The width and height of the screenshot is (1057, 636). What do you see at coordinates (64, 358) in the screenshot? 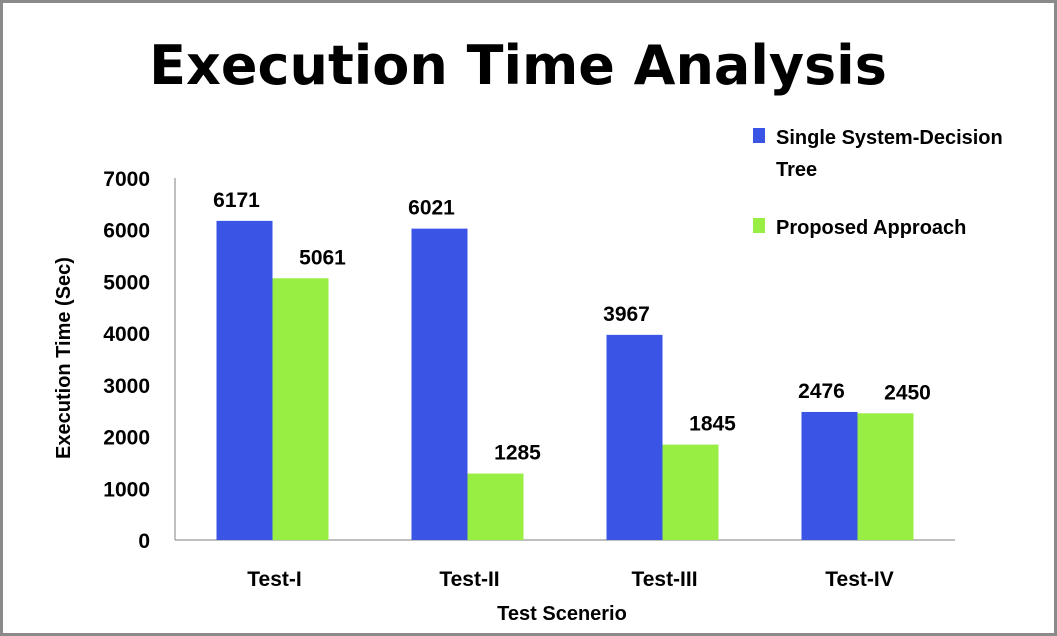
I see `y-axis-title: Execution Time (Sec)` at bounding box center [64, 358].